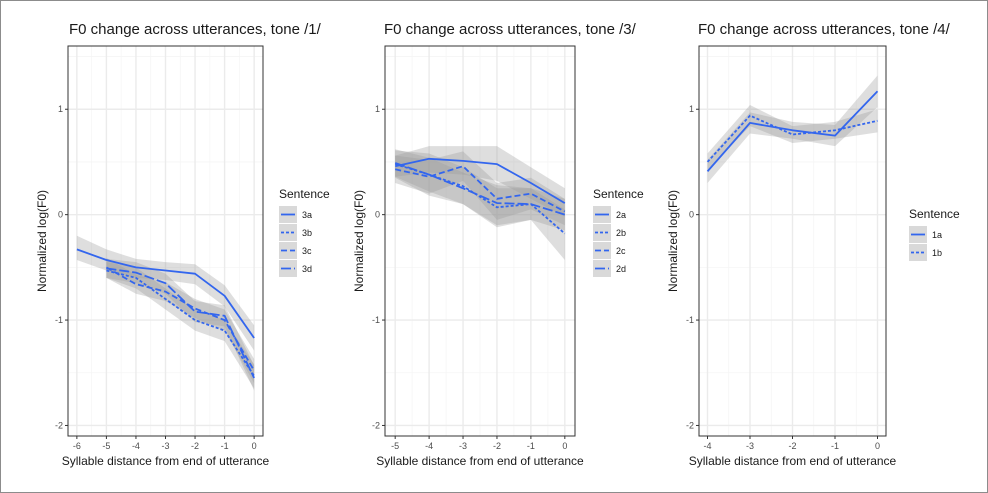  I want to click on confidence-ribbon-3d, so click(180, 324).